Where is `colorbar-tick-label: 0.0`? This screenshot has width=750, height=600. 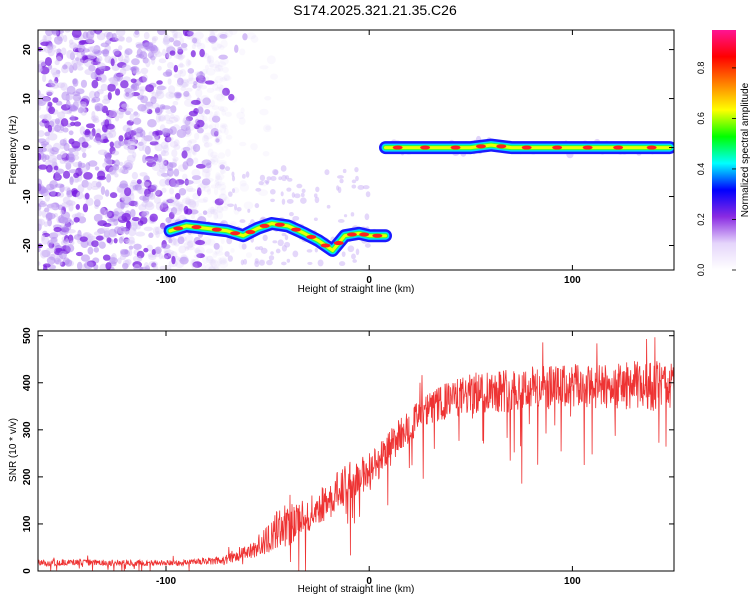
colorbar-tick-label: 0.0 is located at coordinates (701, 270).